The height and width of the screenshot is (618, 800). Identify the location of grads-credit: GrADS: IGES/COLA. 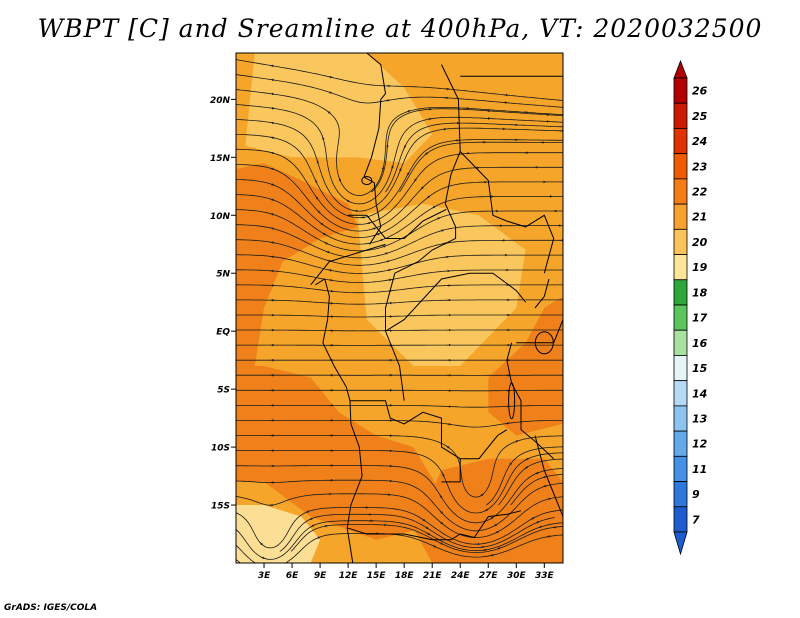
(51, 608).